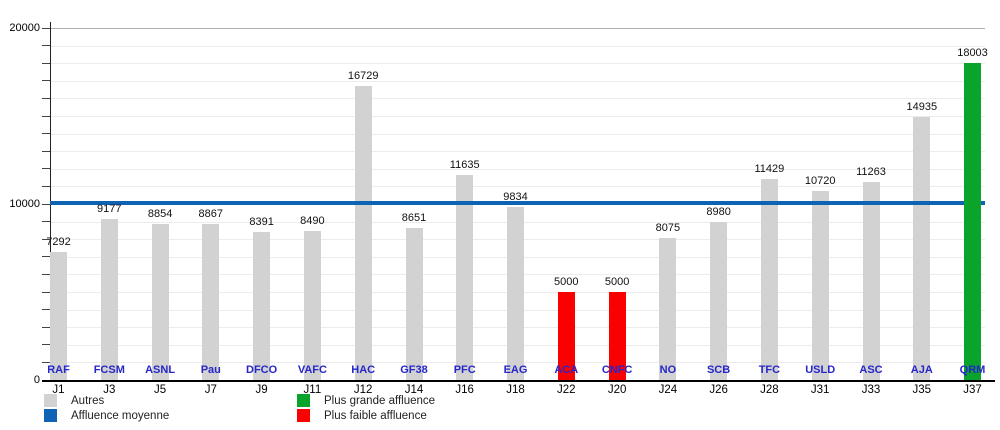  Describe the element at coordinates (109, 299) in the screenshot. I see `bar-FCSM` at that location.